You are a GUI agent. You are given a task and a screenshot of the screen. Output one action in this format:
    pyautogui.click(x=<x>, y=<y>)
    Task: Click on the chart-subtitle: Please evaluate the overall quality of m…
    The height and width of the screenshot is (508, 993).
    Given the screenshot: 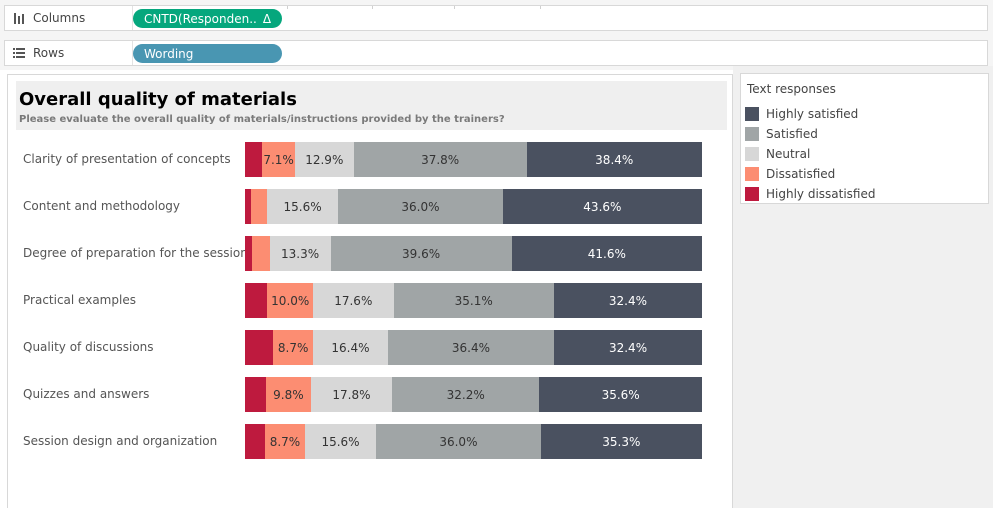 What is the action you would take?
    pyautogui.click(x=262, y=119)
    